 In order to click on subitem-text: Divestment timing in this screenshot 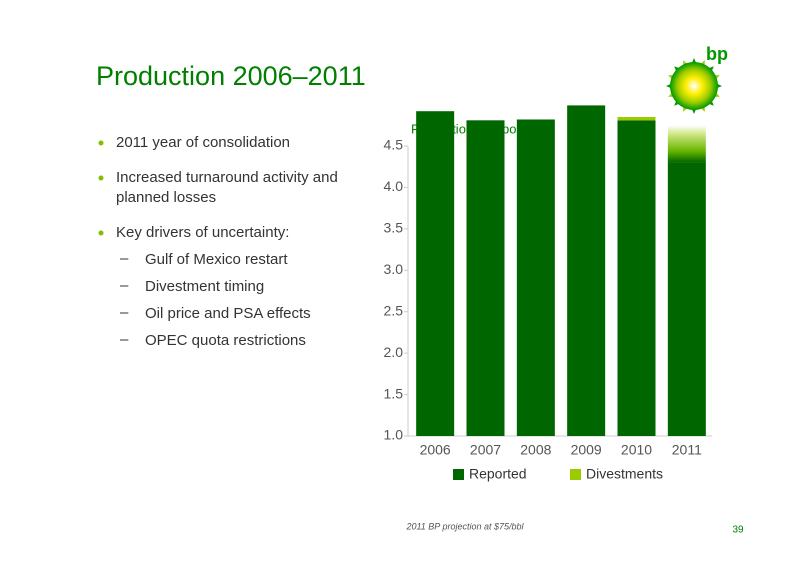, I will do `click(204, 286)`.